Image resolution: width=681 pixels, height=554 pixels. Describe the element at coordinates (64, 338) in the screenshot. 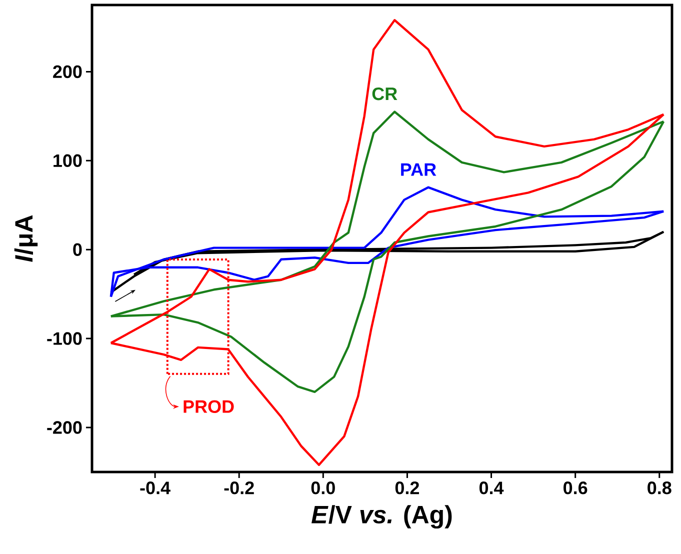

I see `y-tick-label: -100` at that location.